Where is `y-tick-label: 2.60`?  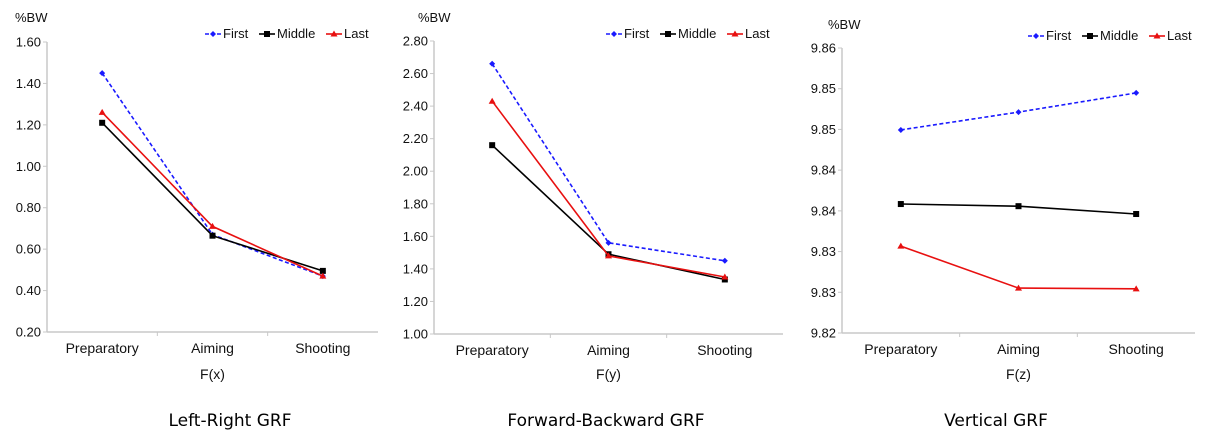
y-tick-label: 2.60 is located at coordinates (415, 73).